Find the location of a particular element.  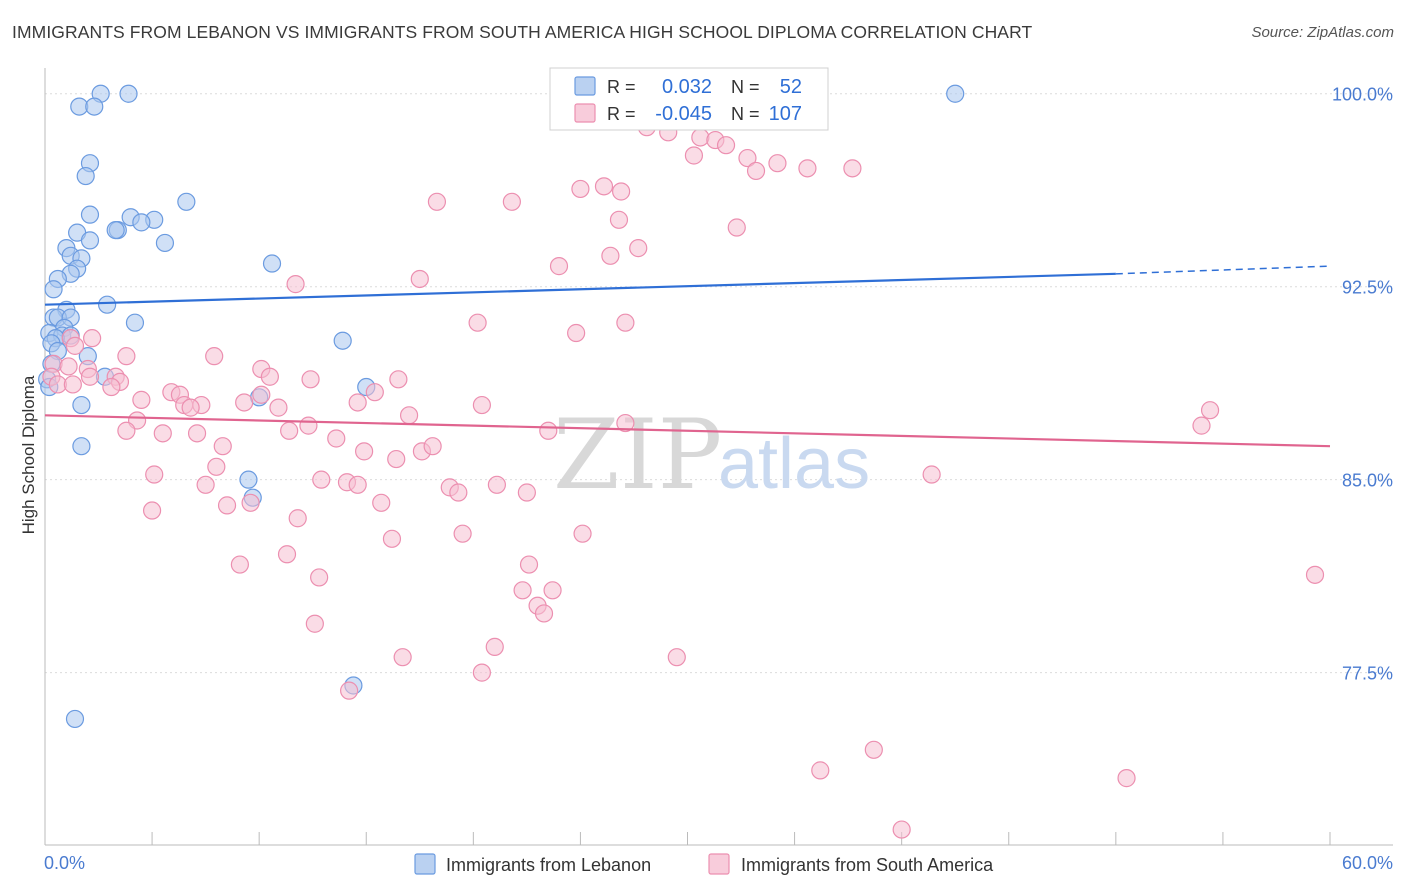

correlation-legend: R = 0.032 N = 52 R = -0.045 N = 107 is located at coordinates (689, 99).